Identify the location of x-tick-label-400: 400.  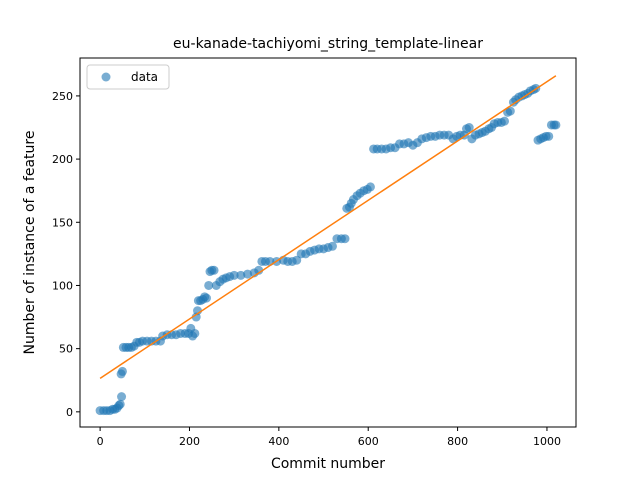
(278, 441).